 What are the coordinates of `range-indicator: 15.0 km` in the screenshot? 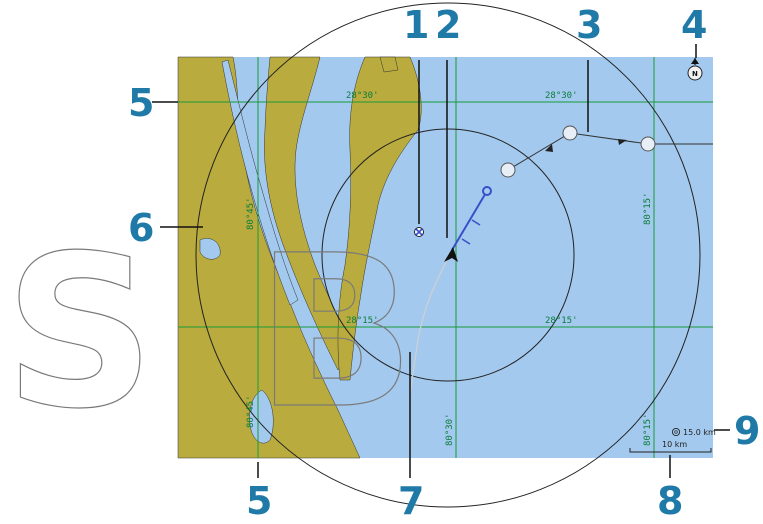 It's located at (693, 432).